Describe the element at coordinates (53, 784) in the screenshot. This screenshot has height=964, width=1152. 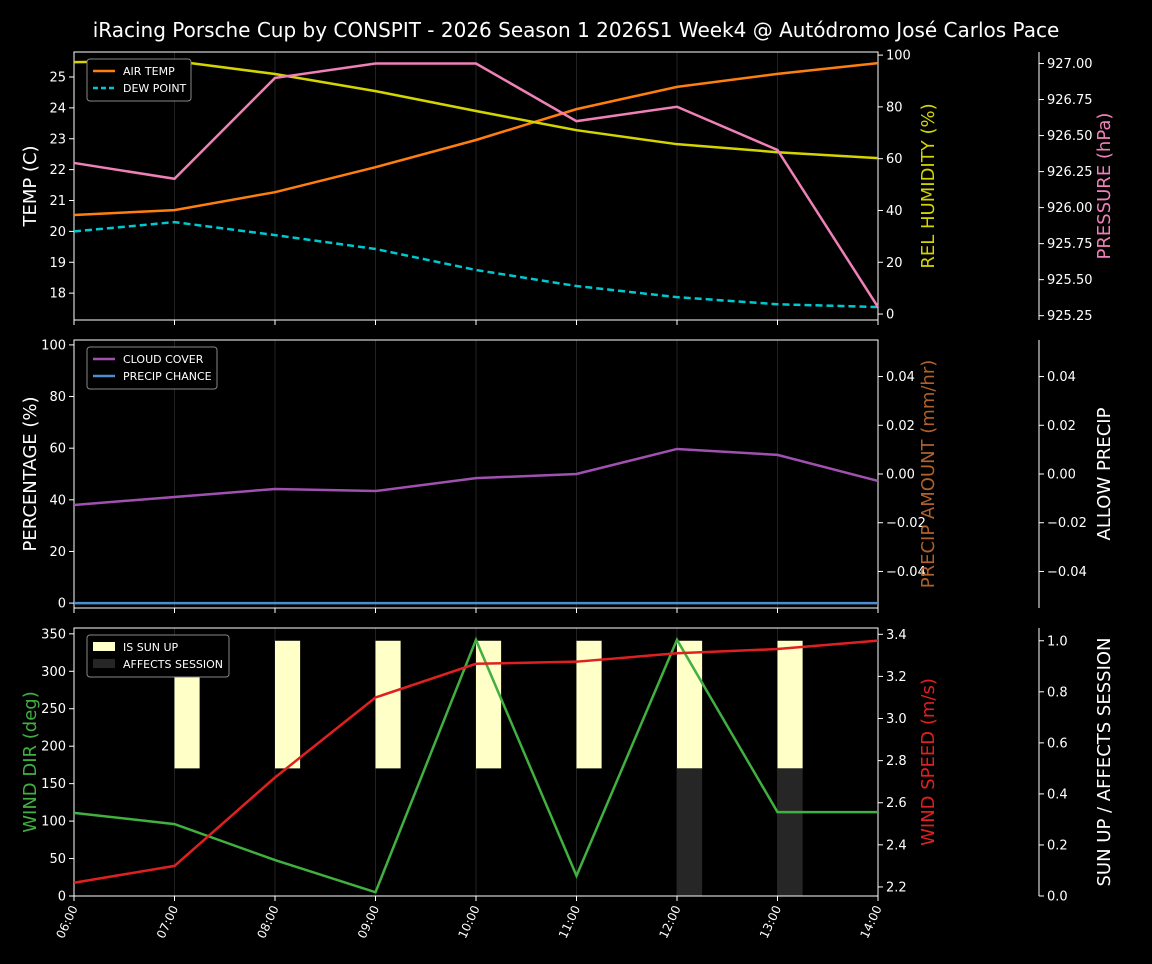
I see `y-tick-label: 150` at that location.